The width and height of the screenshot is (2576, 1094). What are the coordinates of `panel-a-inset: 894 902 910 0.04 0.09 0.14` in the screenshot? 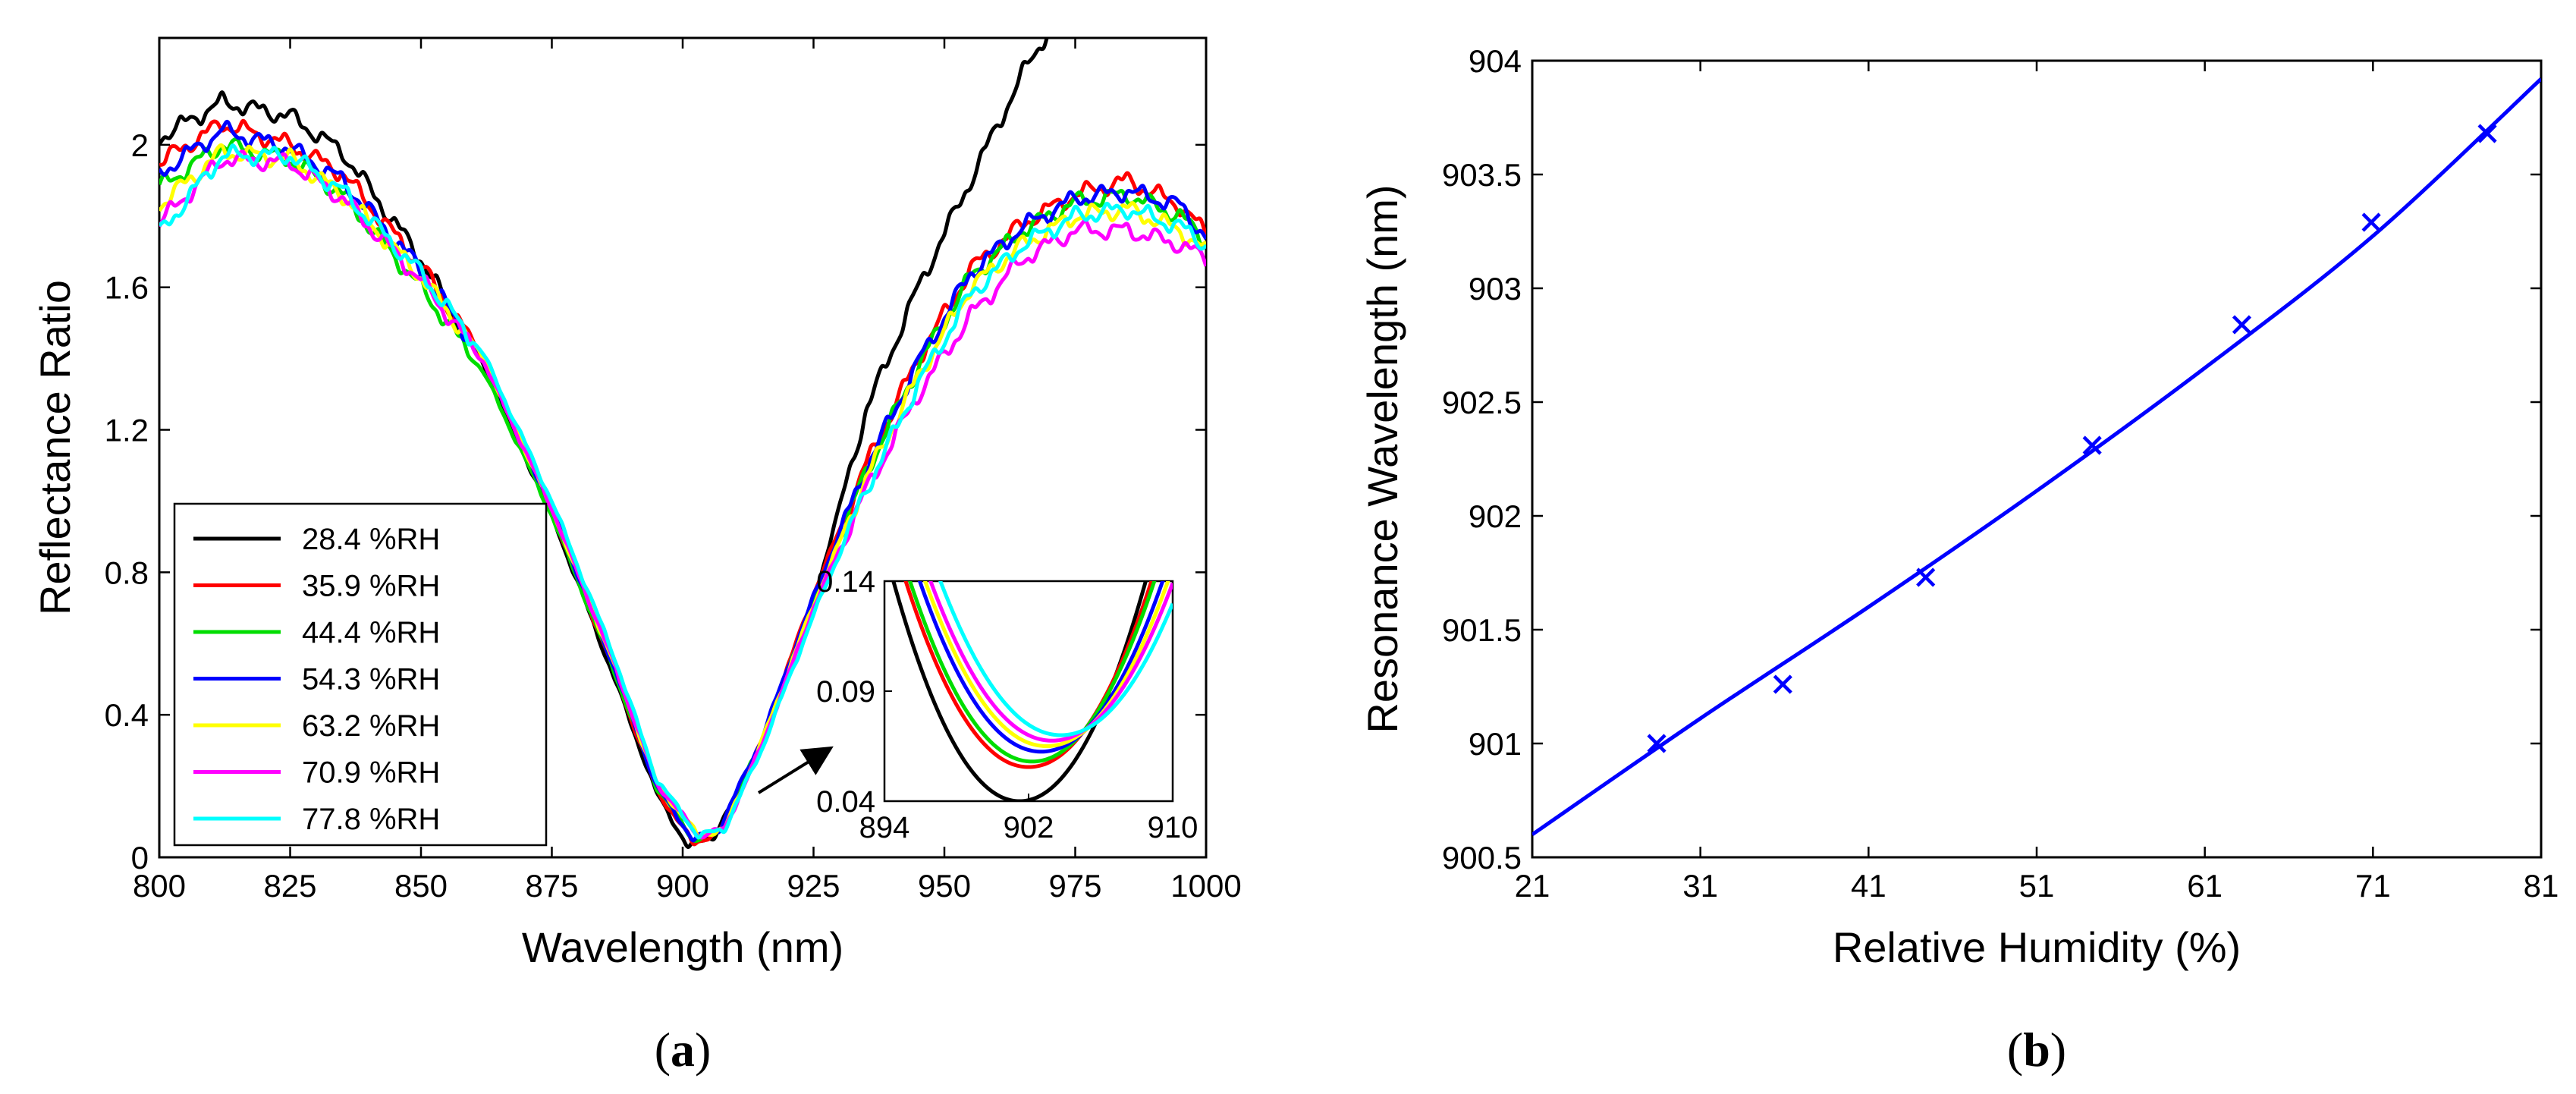 It's located at (1007, 704).